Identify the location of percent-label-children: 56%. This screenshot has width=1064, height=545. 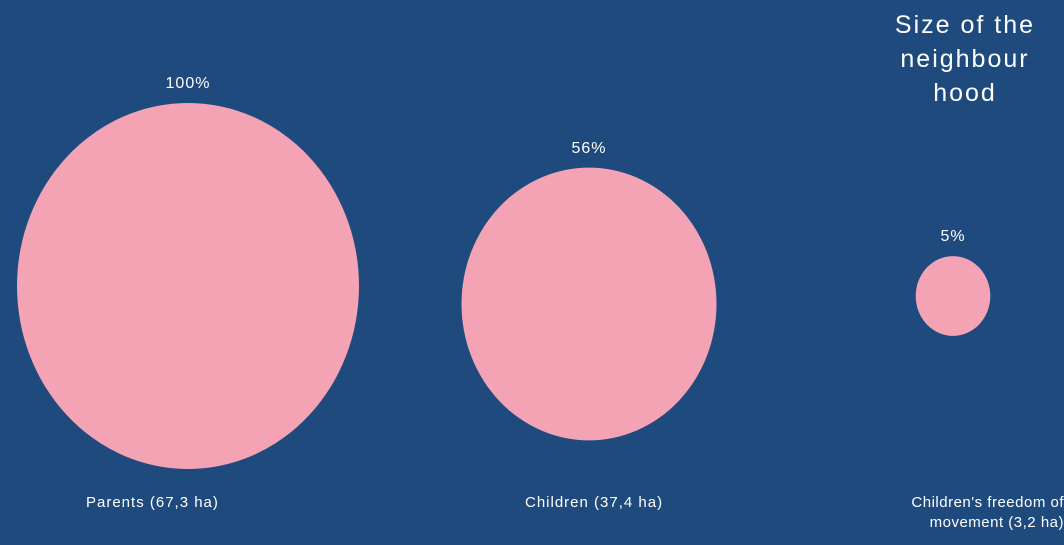
(589, 148).